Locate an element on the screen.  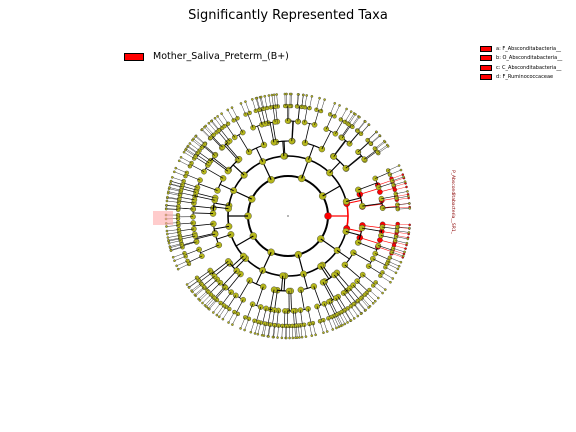
group-legend-swatch is located at coordinates (134, 56).